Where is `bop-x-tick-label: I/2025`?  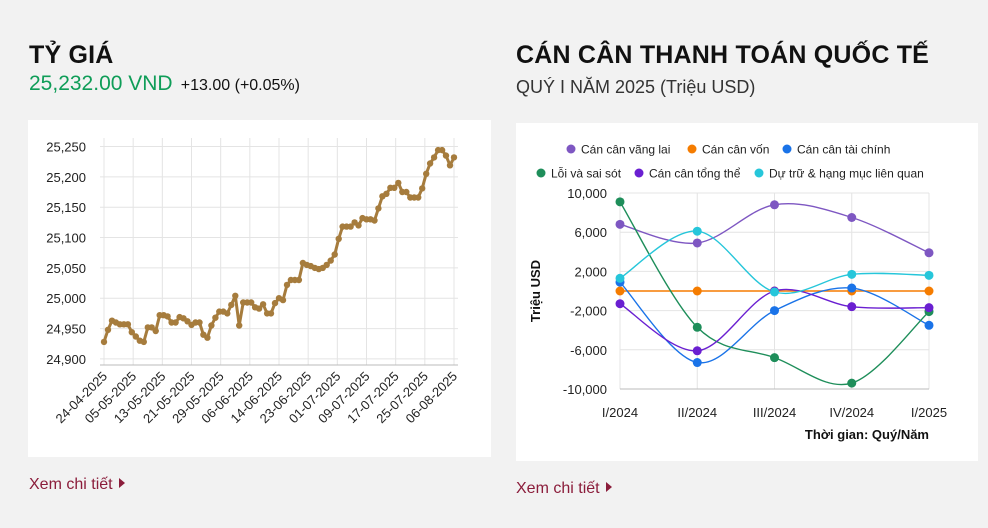 bop-x-tick-label: I/2025 is located at coordinates (929, 412).